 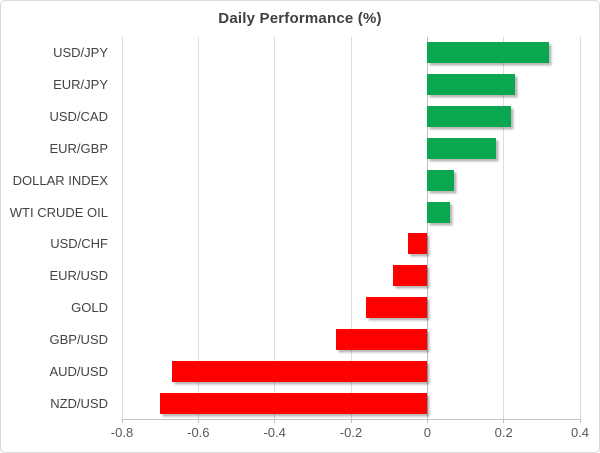 I want to click on x-tick-label: -0.8, so click(x=122, y=432).